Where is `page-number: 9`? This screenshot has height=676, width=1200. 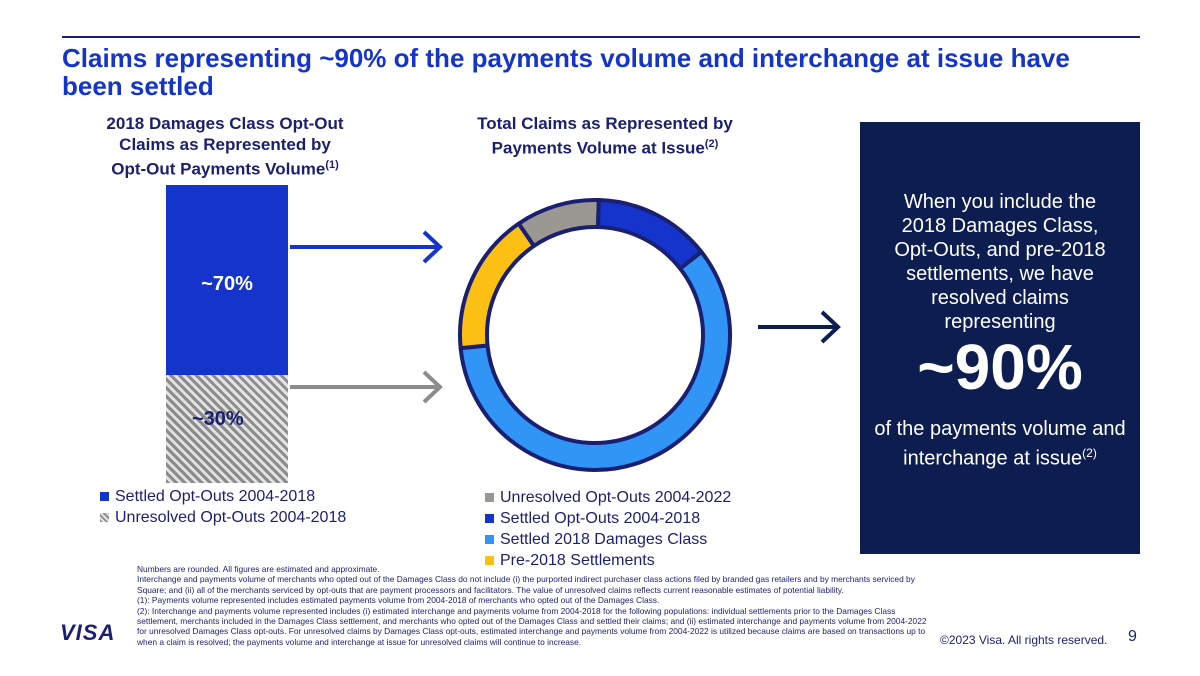 page-number: 9 is located at coordinates (1132, 636).